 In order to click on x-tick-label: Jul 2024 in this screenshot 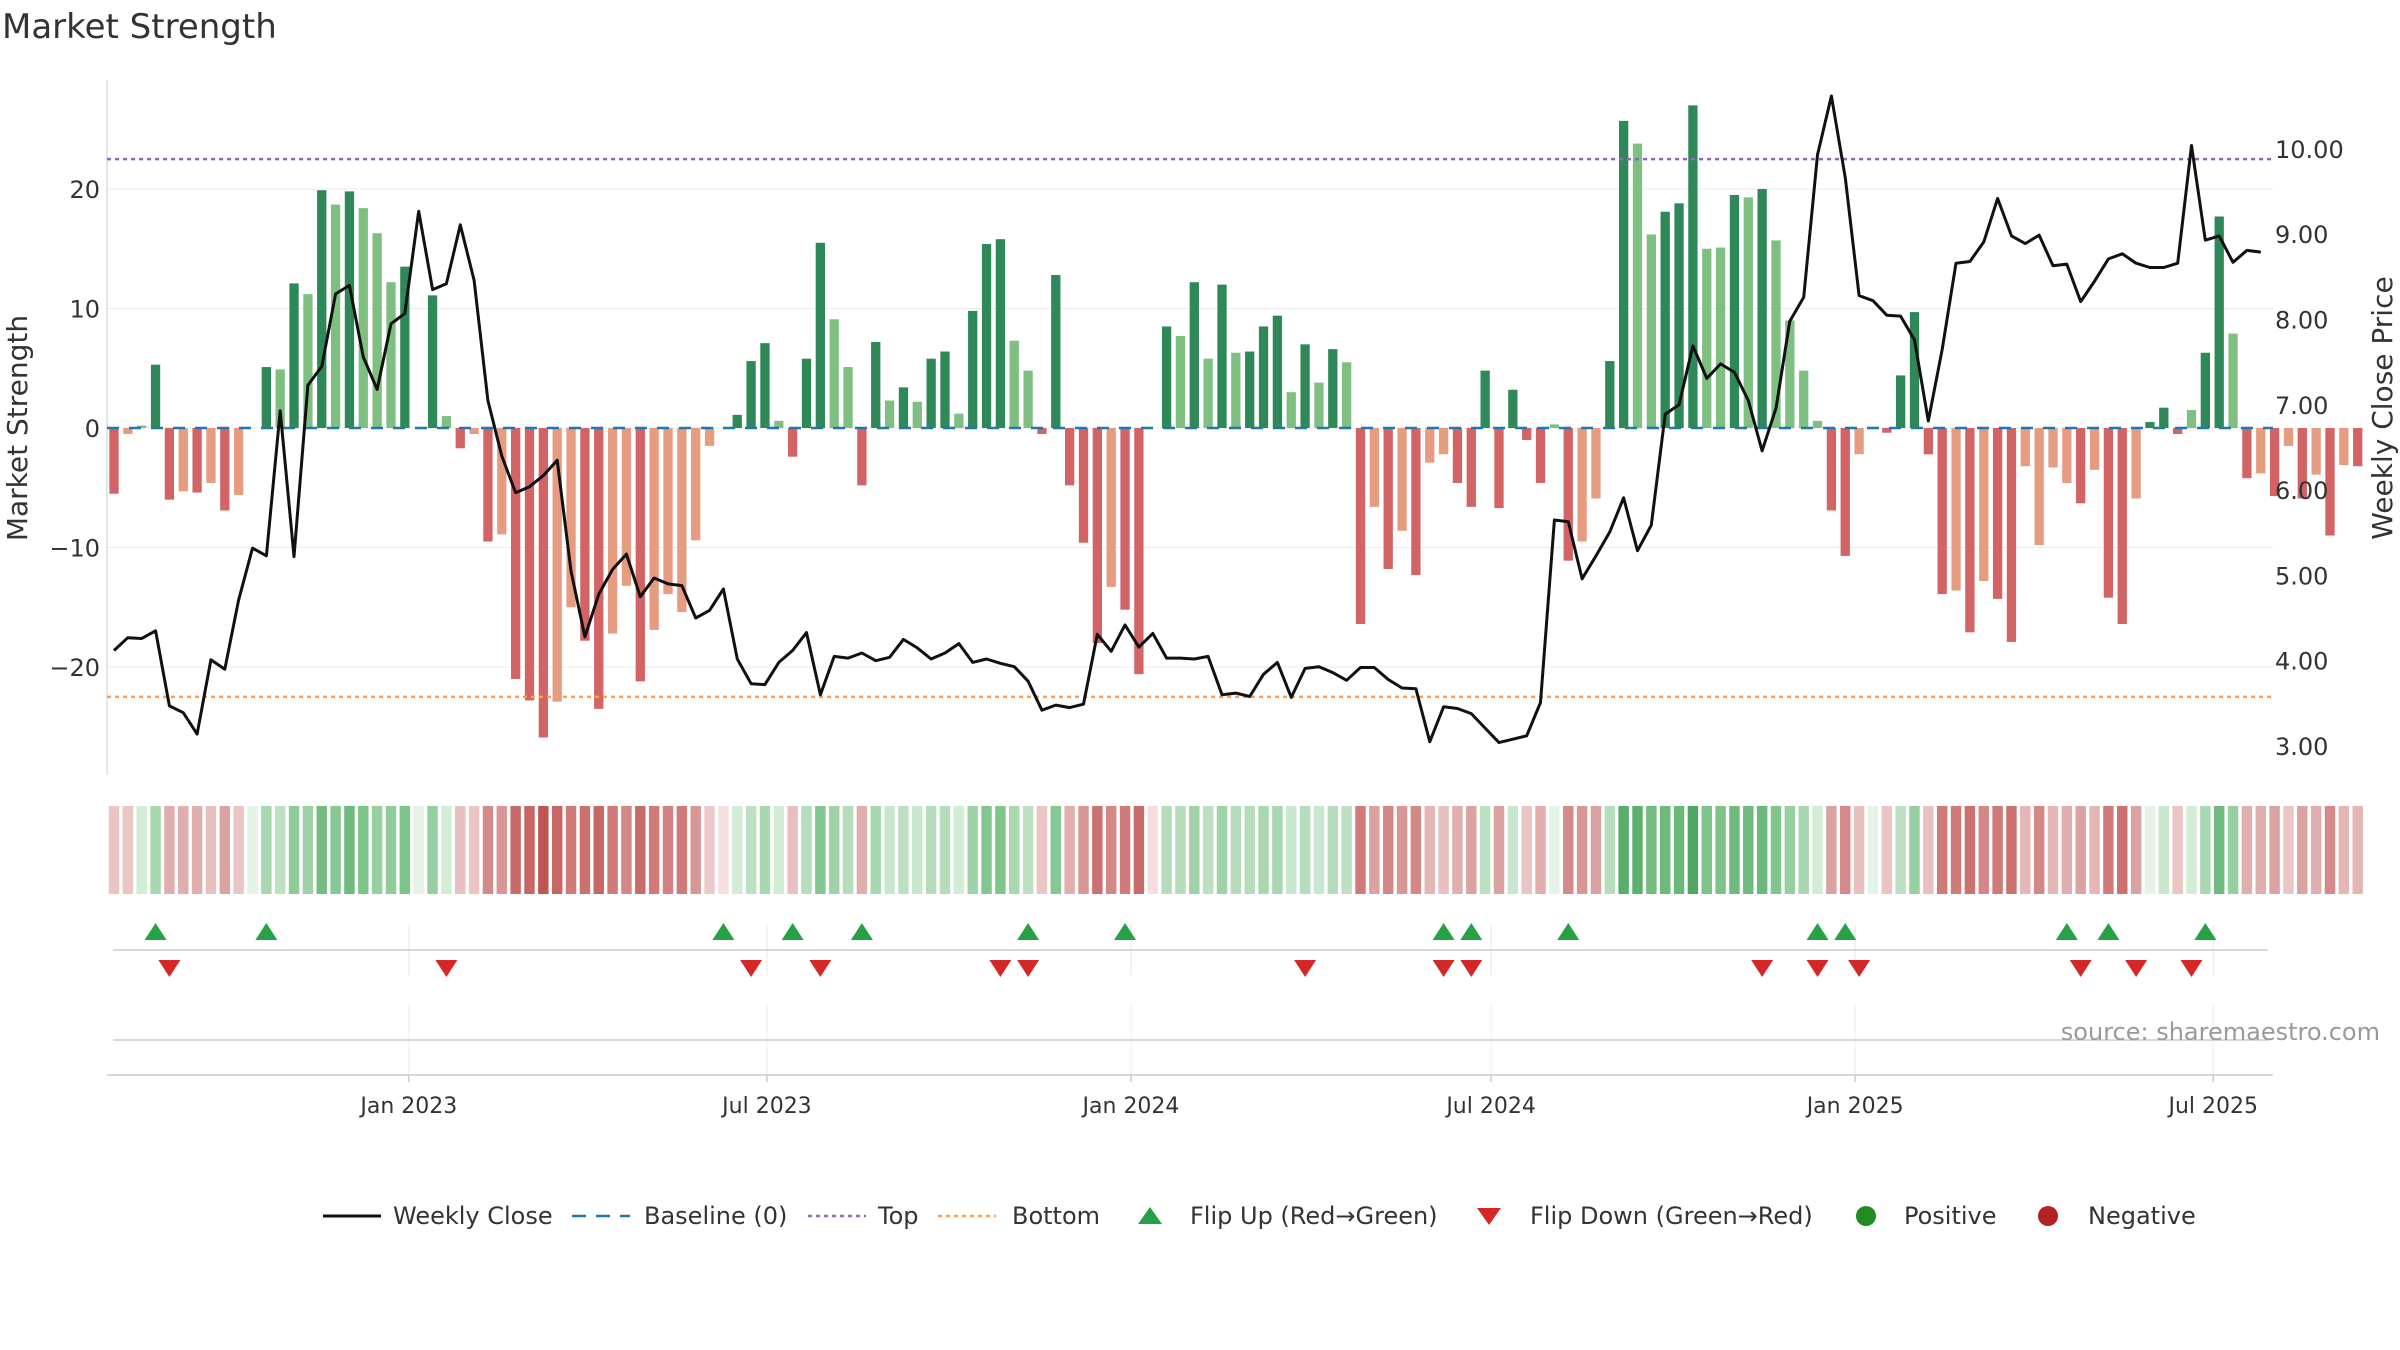, I will do `click(1490, 1106)`.